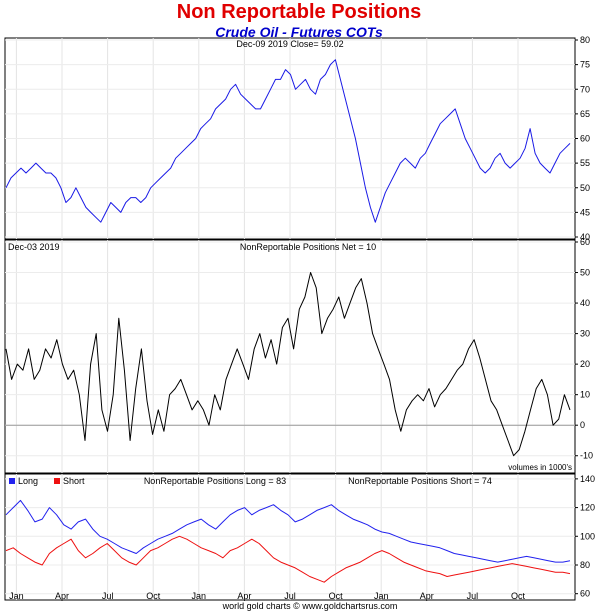 The width and height of the screenshot is (598, 613). What do you see at coordinates (28, 481) in the screenshot?
I see `legend-long-label: Long` at bounding box center [28, 481].